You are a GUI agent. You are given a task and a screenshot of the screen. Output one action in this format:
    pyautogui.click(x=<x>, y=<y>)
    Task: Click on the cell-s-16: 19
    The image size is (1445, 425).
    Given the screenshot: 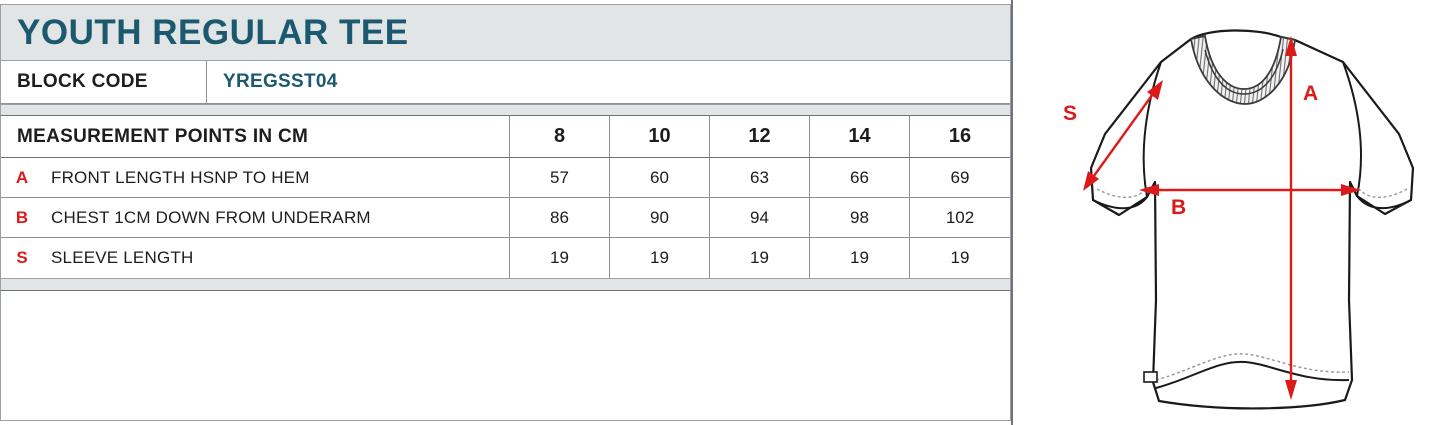 What is the action you would take?
    pyautogui.click(x=960, y=257)
    